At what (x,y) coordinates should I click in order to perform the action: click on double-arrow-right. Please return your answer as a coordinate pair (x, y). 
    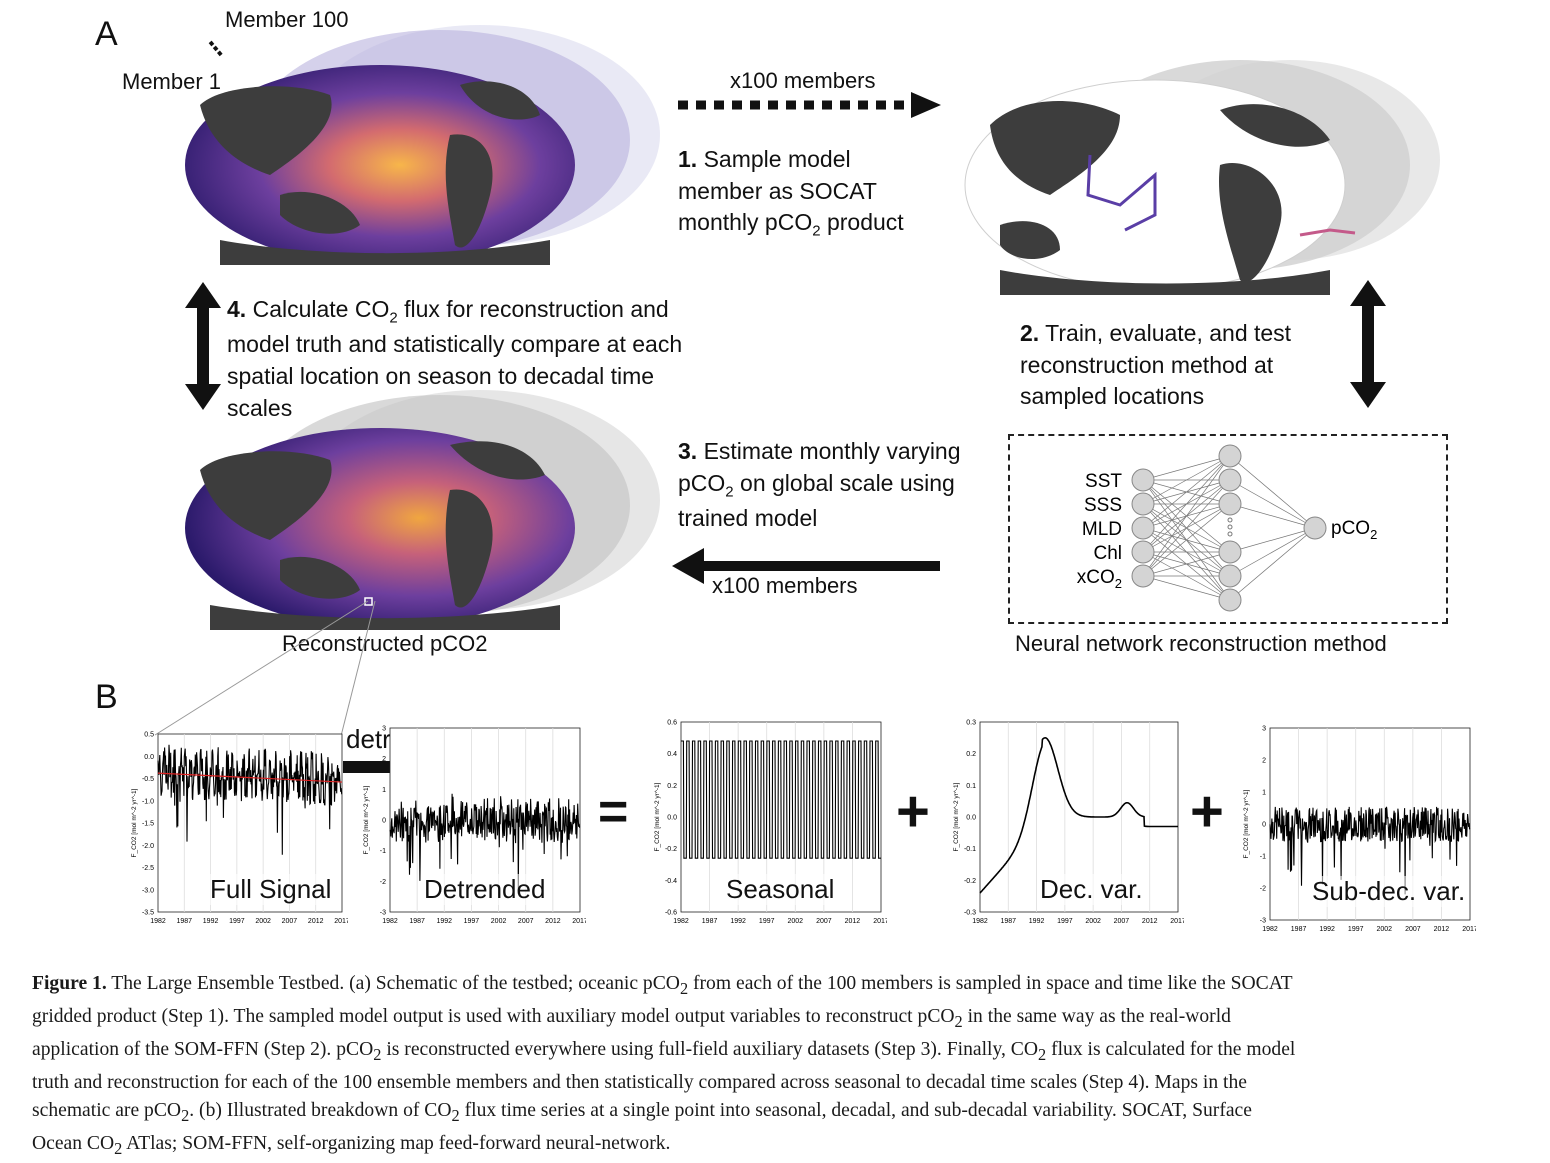
    Looking at the image, I should click on (1368, 344).